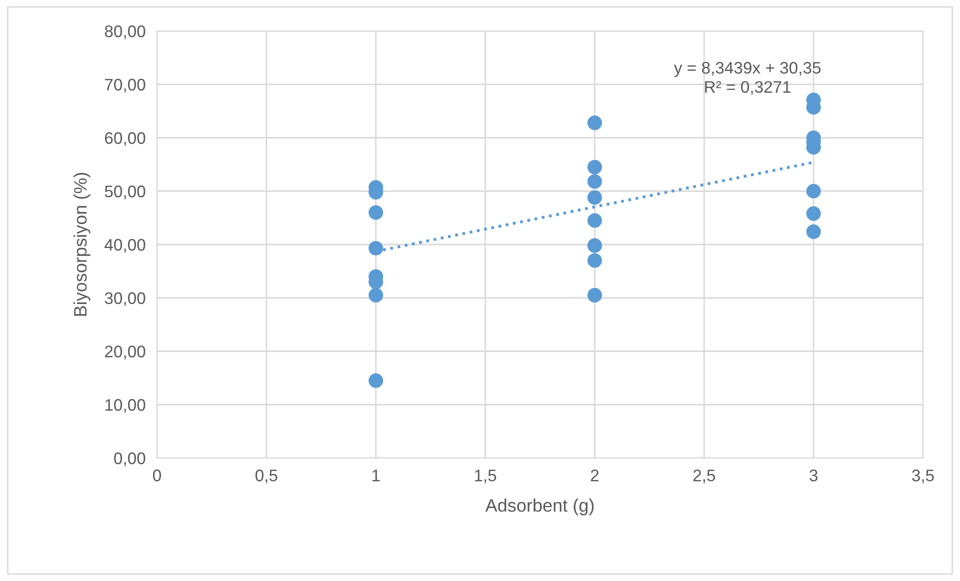  Describe the element at coordinates (81, 244) in the screenshot. I see `y-axis-title: Biyosorpsiyon (%)` at that location.